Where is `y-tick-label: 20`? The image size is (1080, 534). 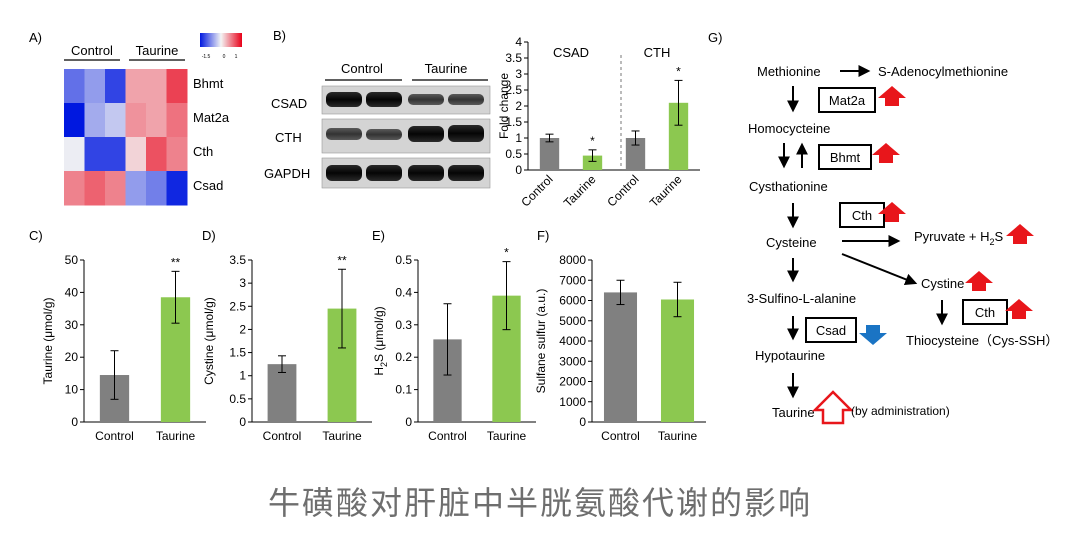 y-tick-label: 20 is located at coordinates (72, 357).